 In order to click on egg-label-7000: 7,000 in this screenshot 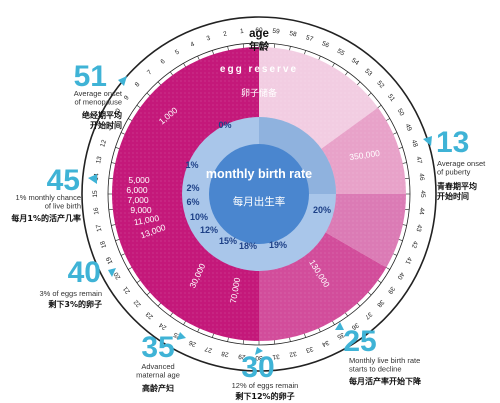, I will do `click(138, 200)`.